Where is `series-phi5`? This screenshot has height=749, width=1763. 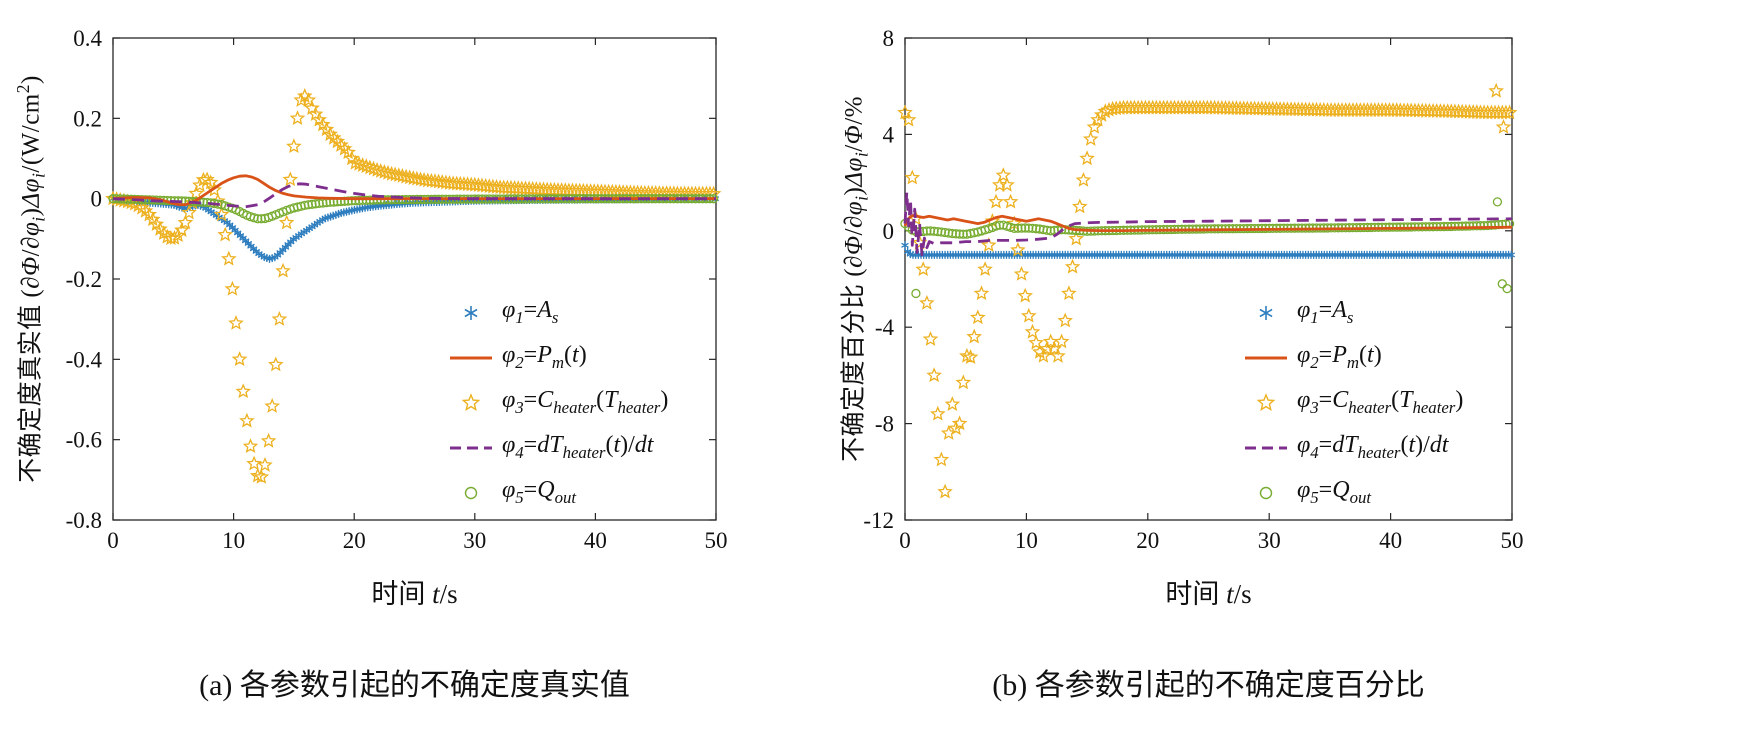 series-phi5 is located at coordinates (1207, 248).